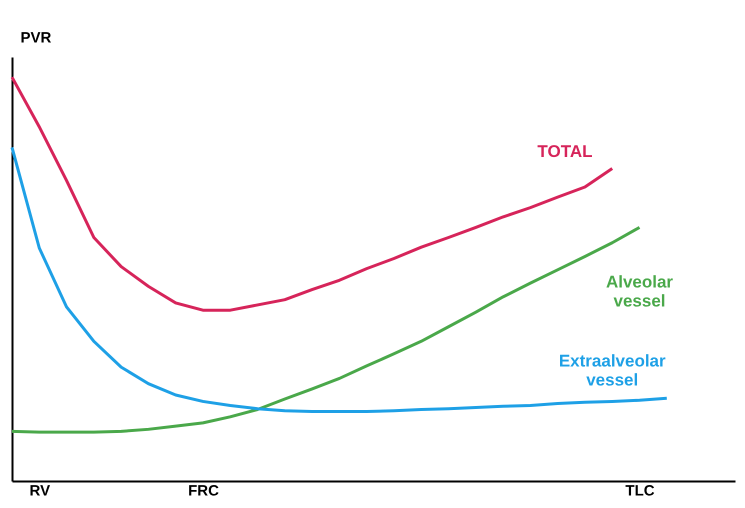 This screenshot has height=508, width=745. What do you see at coordinates (640, 291) in the screenshot?
I see `series-label: Alveolar vessel` at bounding box center [640, 291].